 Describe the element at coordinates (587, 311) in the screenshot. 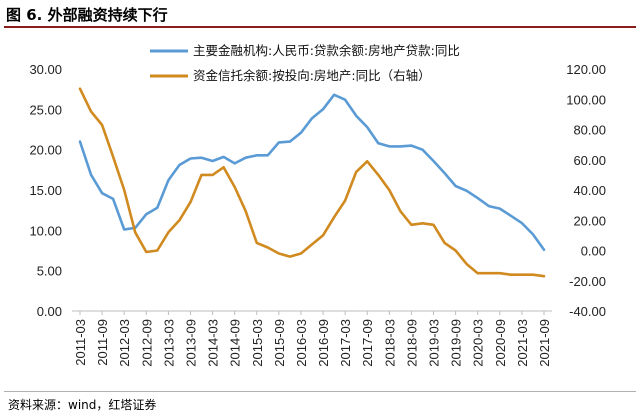

I see `right-tick-label: -40.00` at that location.